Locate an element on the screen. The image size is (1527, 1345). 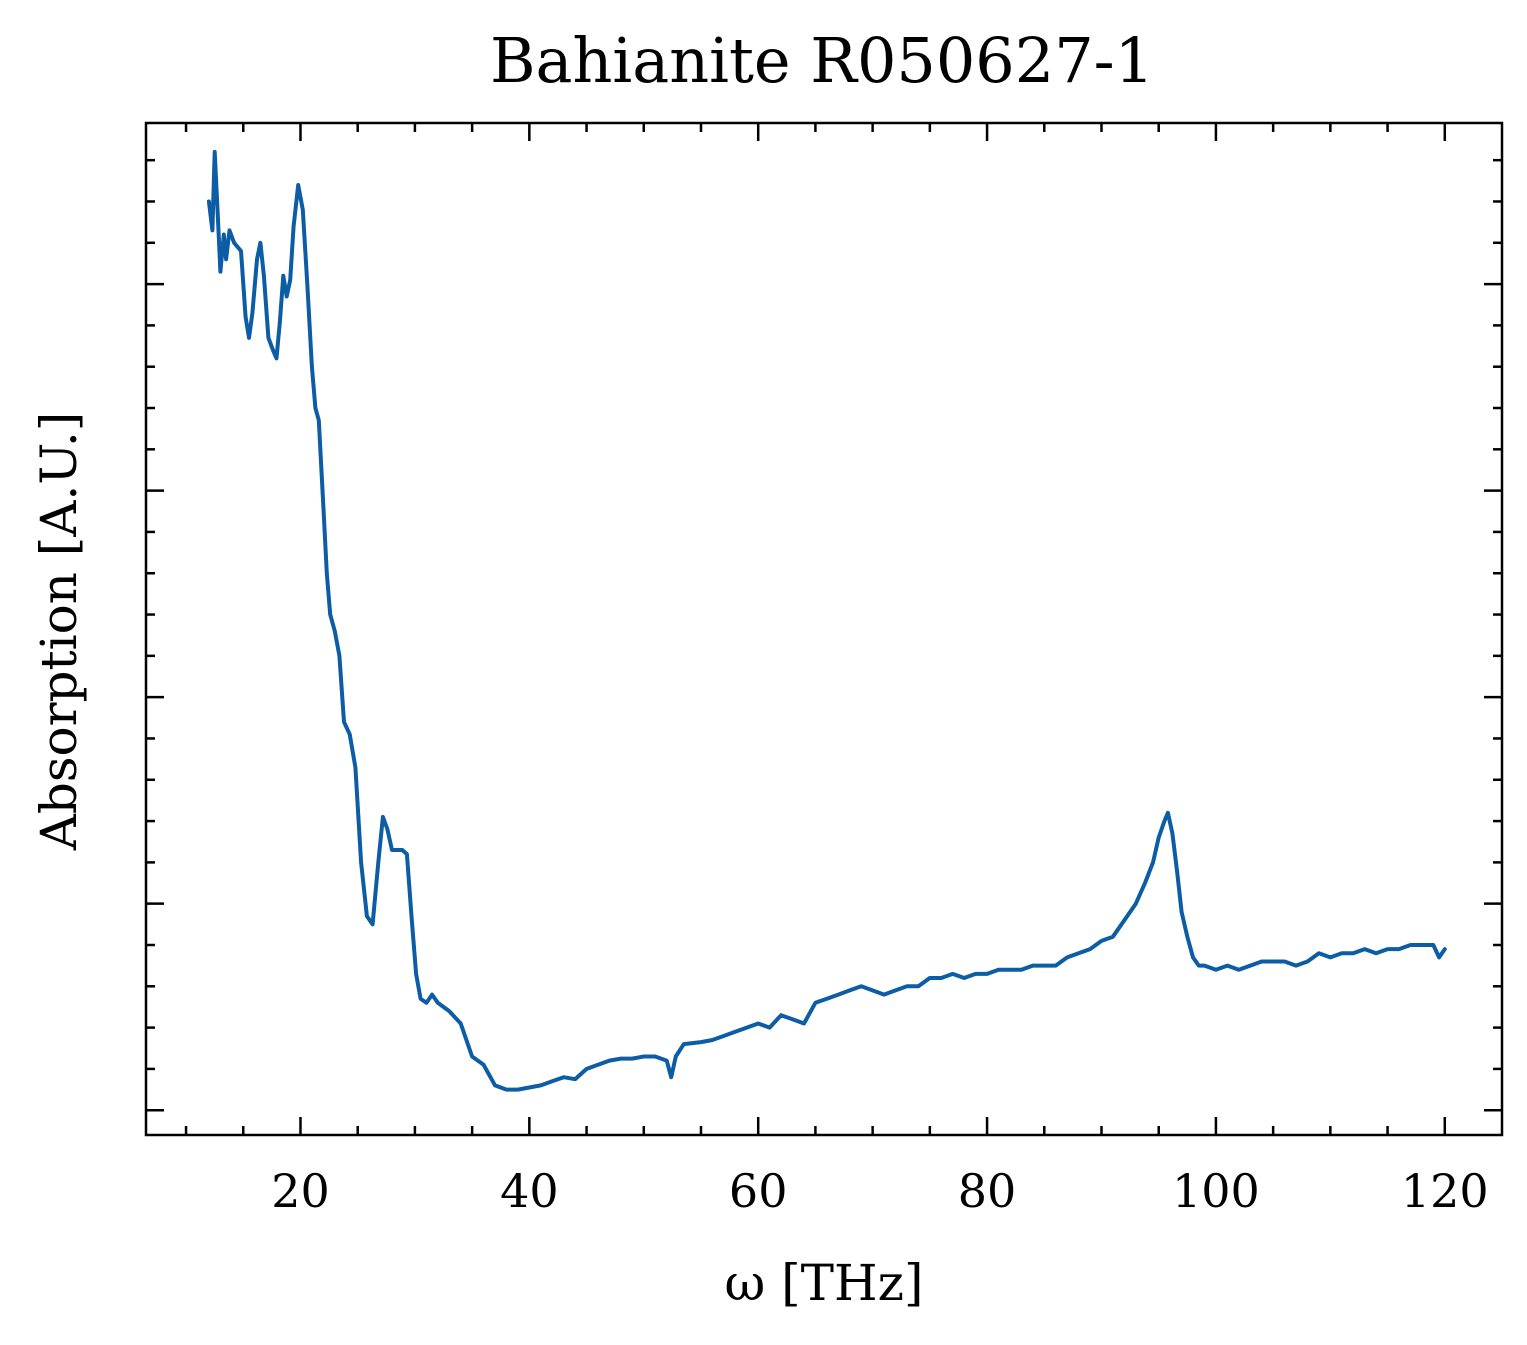
x-tick-label: 20 is located at coordinates (300, 1191).